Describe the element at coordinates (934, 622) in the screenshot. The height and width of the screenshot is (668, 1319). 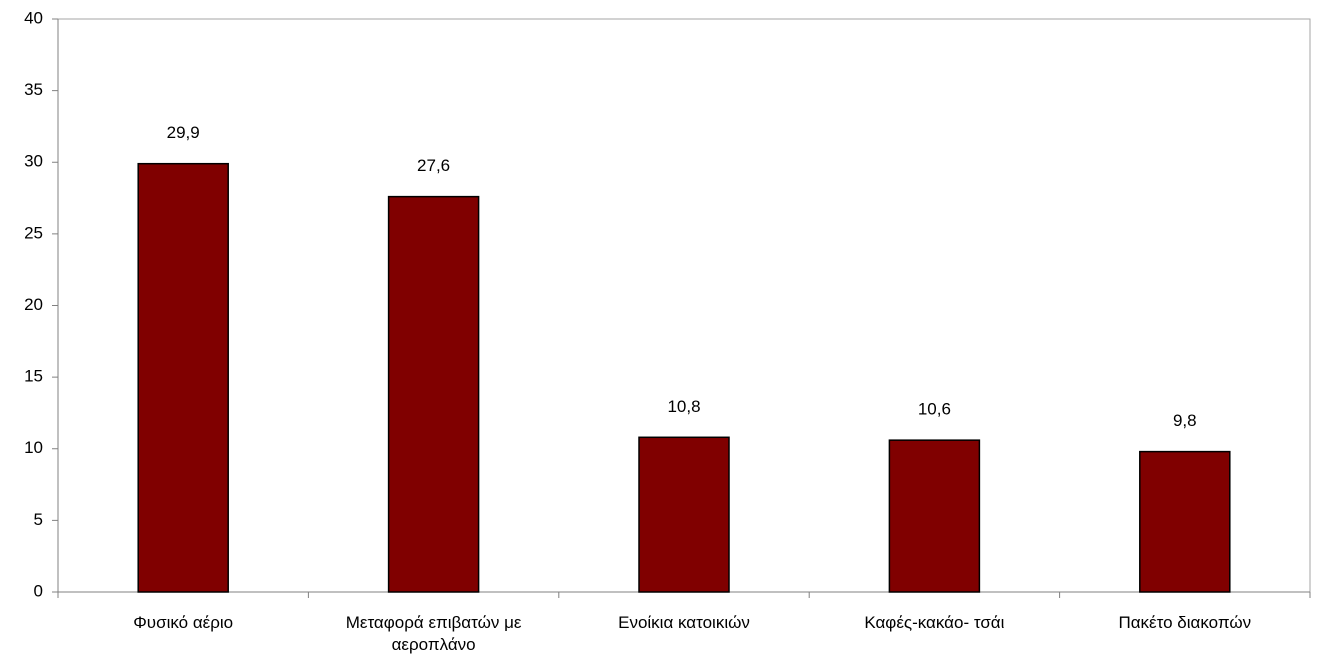
I see `x-tick-label: Καφές-κακάο- τσάι` at that location.